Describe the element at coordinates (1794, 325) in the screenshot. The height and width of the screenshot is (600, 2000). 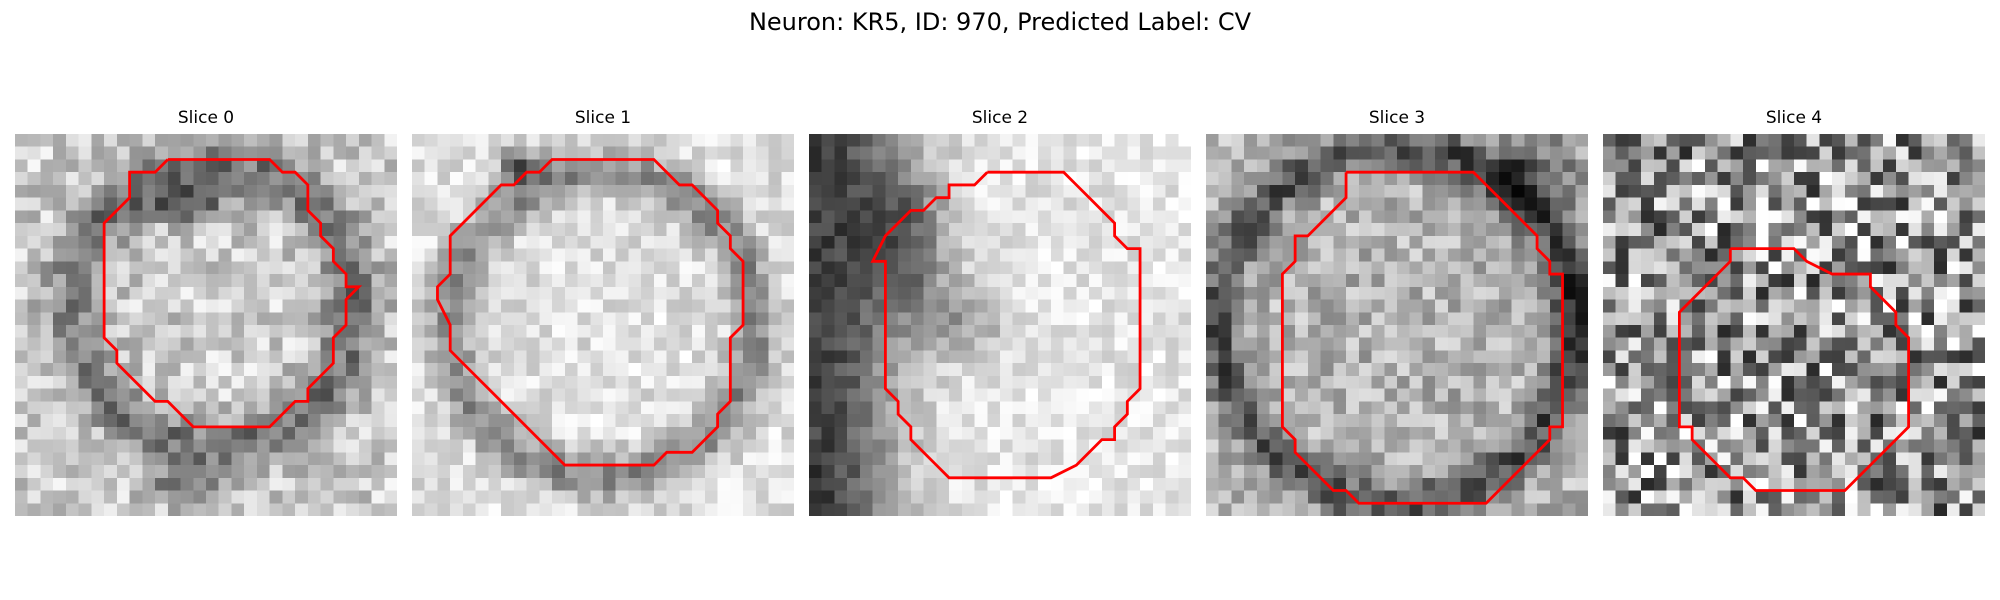
I see `slice-canvas` at that location.